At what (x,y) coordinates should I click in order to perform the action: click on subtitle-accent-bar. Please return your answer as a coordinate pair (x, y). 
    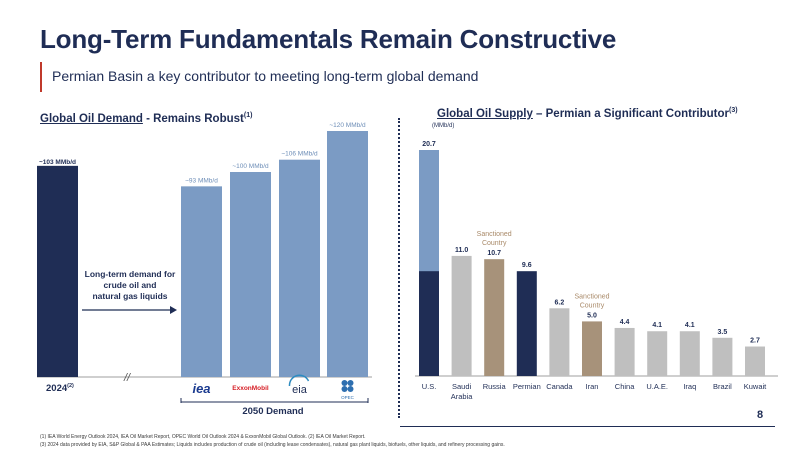
    Looking at the image, I should click on (41, 77).